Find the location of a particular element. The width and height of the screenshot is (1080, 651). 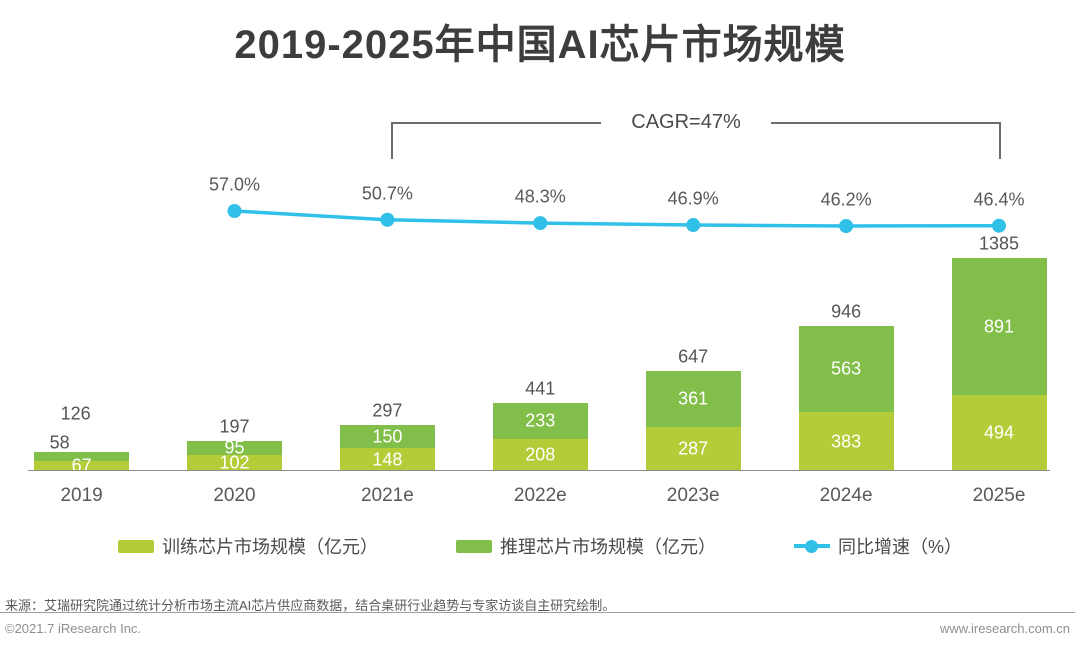

chart-legend: 训练芯片市场规模（亿元） 推理芯片市场规模（亿元） 同比增速（%） is located at coordinates (540, 546).